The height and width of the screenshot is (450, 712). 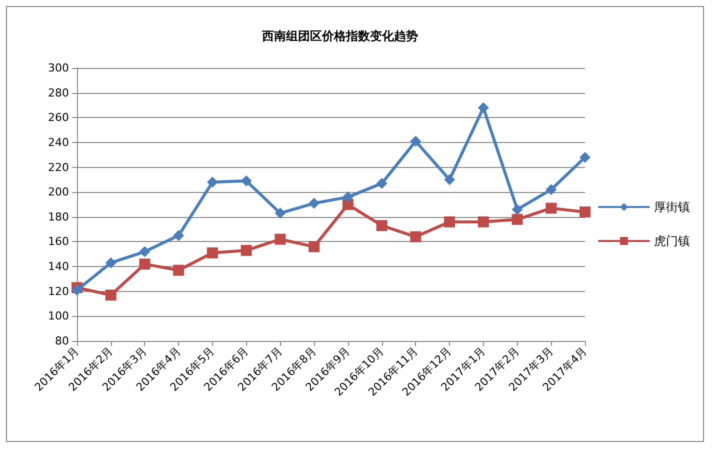 What do you see at coordinates (58, 217) in the screenshot?
I see `y-tick-label: 180` at bounding box center [58, 217].